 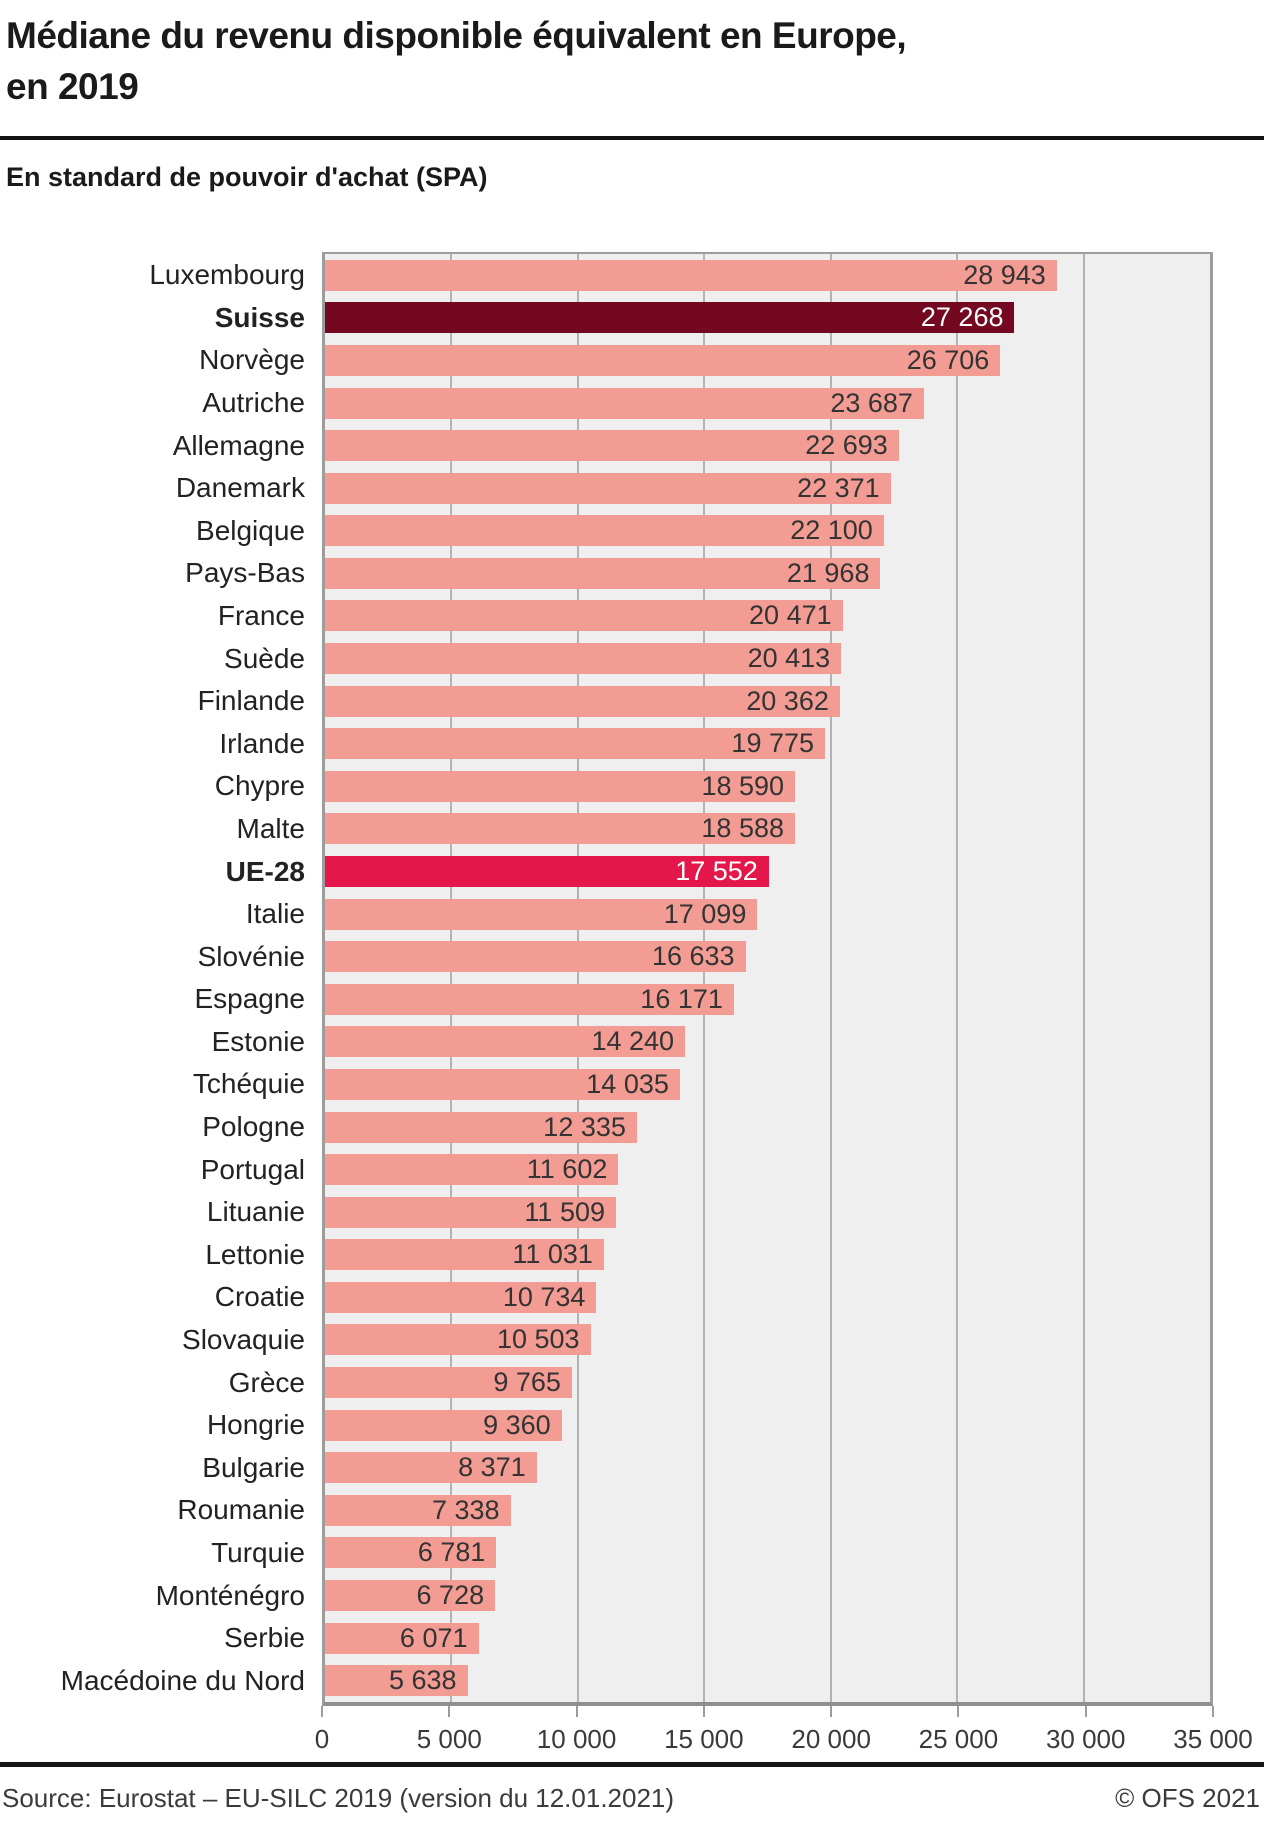 What do you see at coordinates (712, 318) in the screenshot?
I see `bar-row: Suisse 27 268` at bounding box center [712, 318].